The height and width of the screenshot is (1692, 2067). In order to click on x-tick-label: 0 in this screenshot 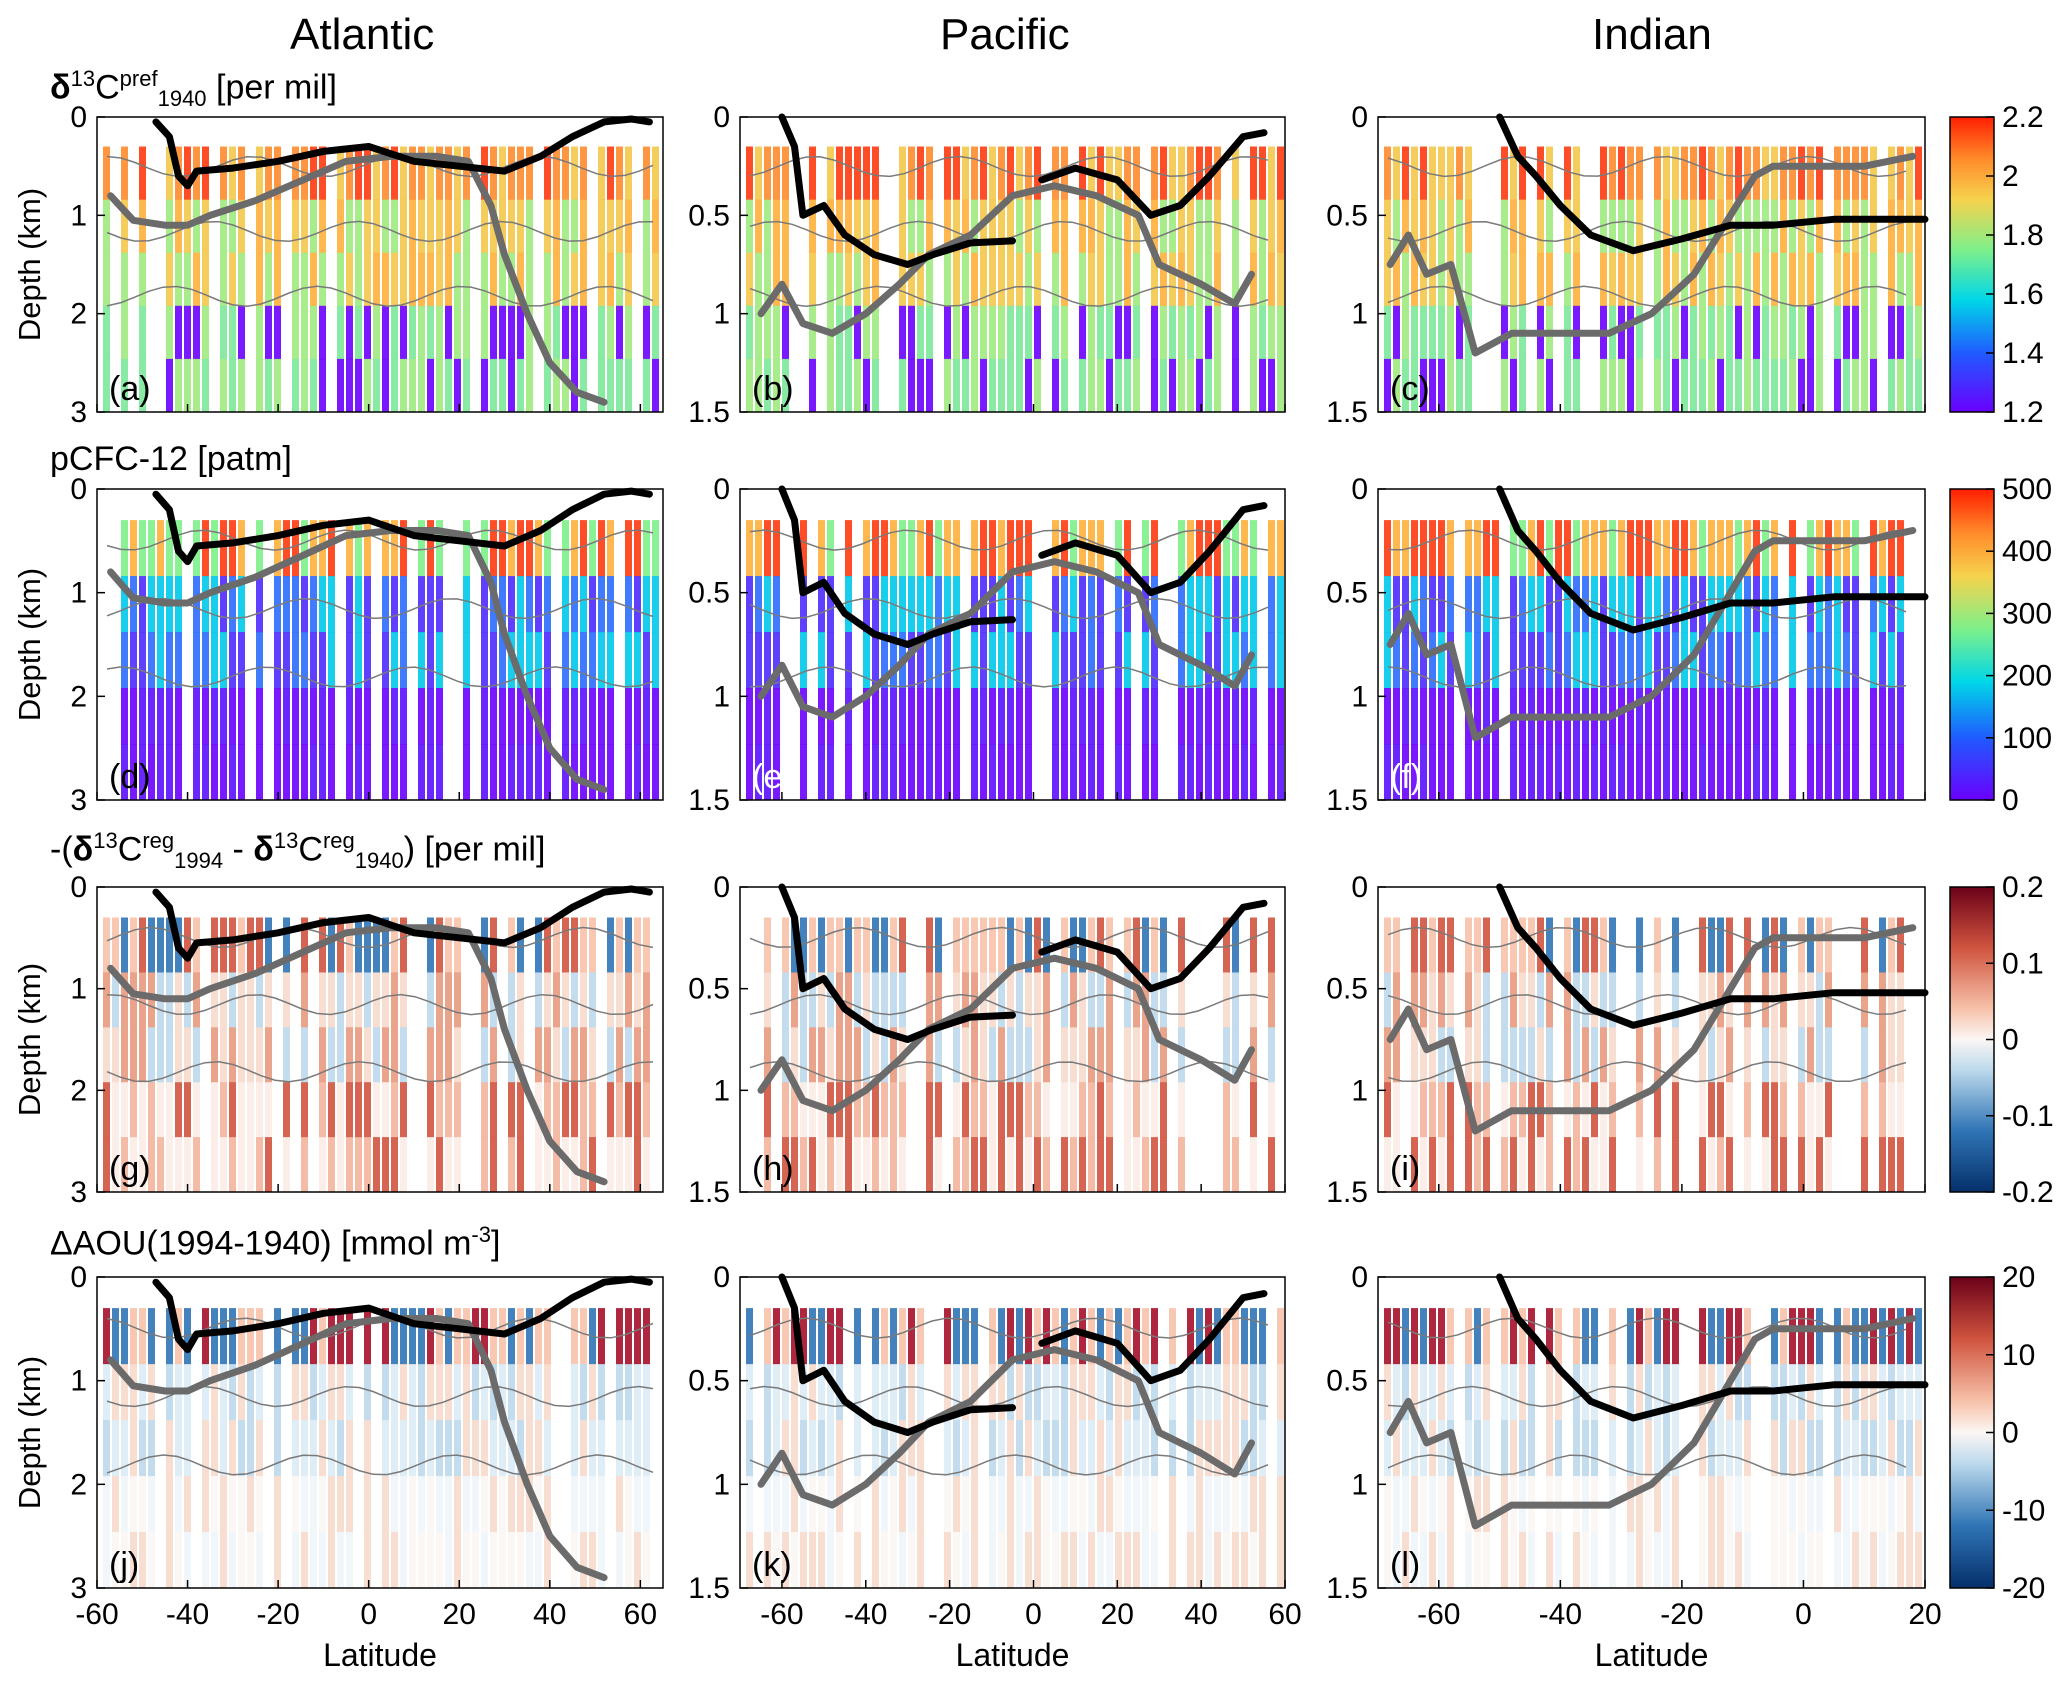, I will do `click(368, 1614)`.